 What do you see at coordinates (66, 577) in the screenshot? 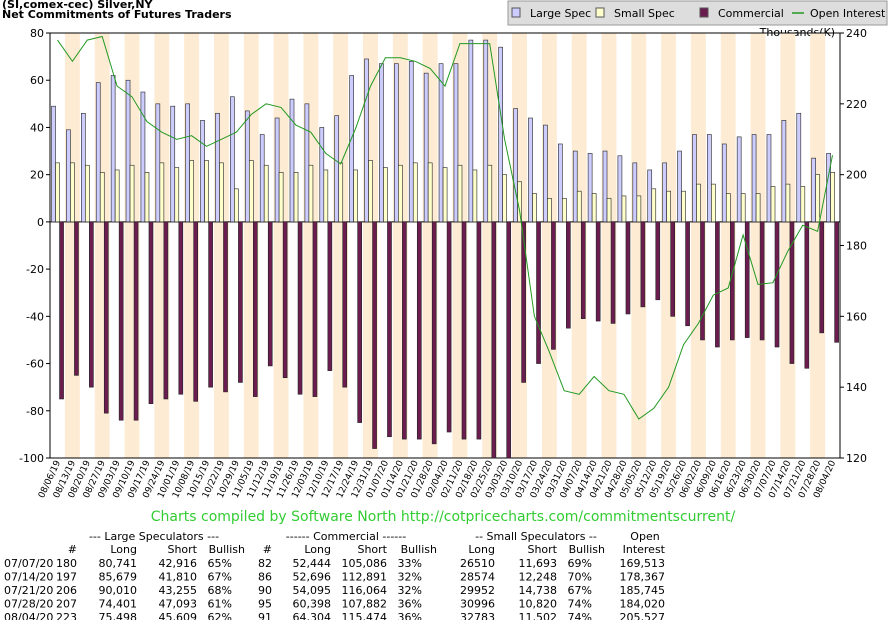
I see `table-cell: 197` at bounding box center [66, 577].